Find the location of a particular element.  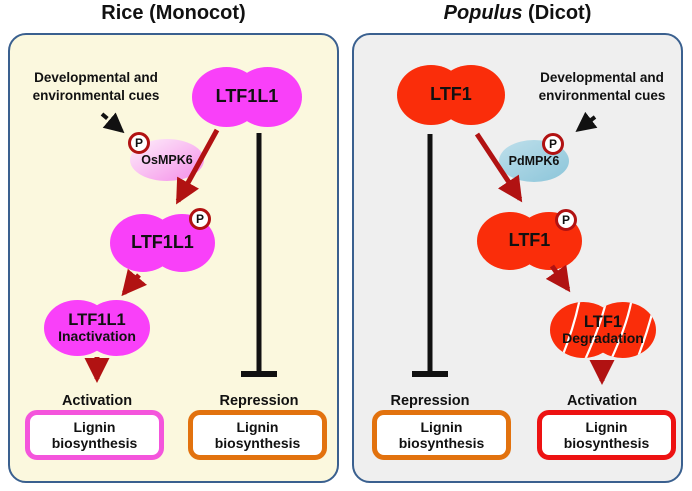

populus-activation-label: Activation is located at coordinates (602, 401).